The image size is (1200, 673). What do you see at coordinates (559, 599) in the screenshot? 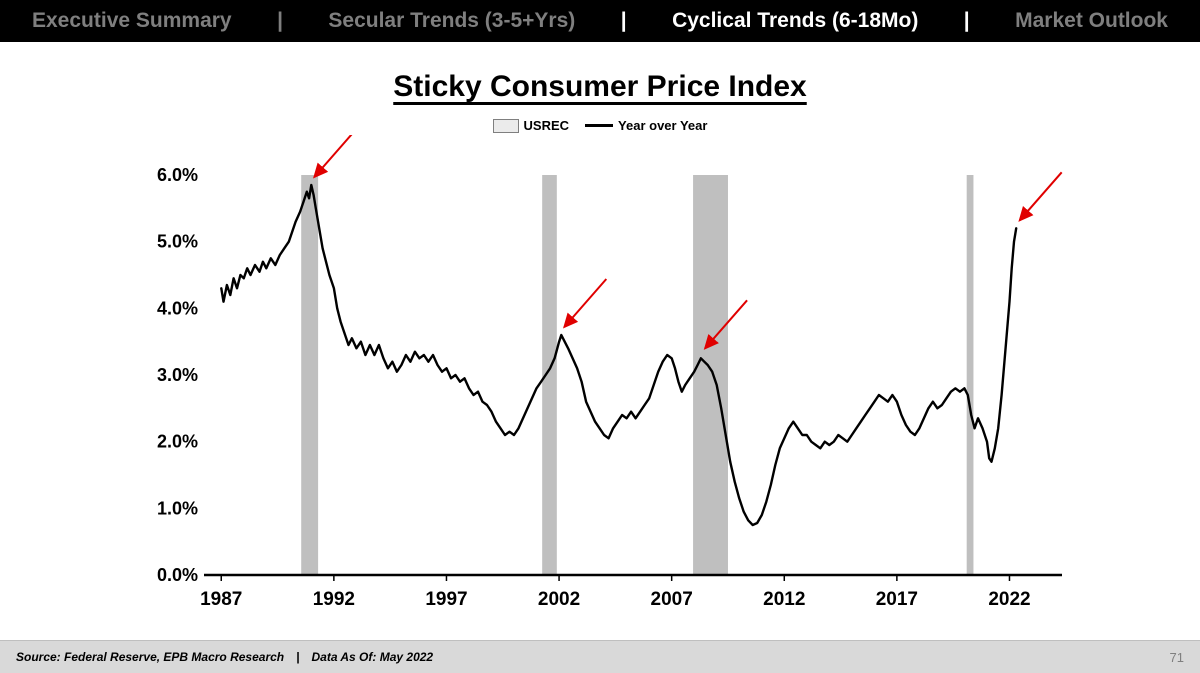
I see `x-tick-label: 2002` at bounding box center [559, 599].